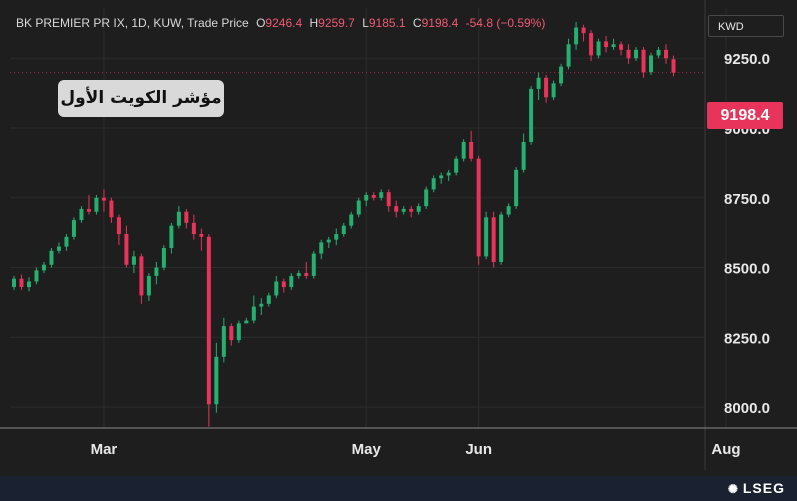 This screenshot has height=501, width=797. Describe the element at coordinates (141, 98) in the screenshot. I see `index-title: مؤشر الكويت الأول` at that location.